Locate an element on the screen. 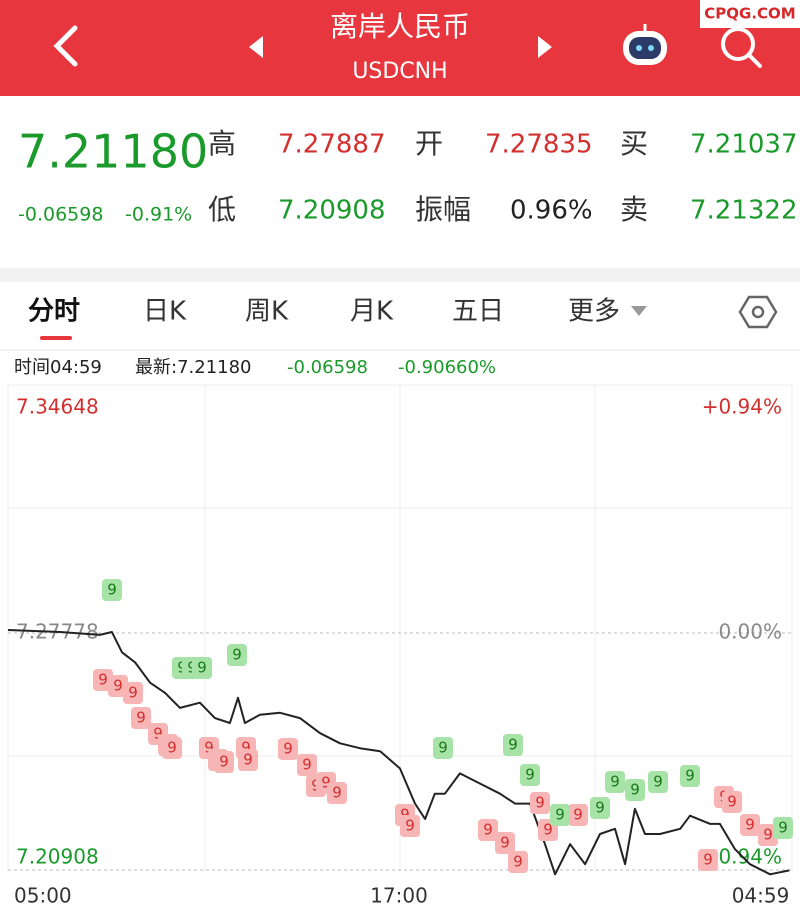 This screenshot has width=800, height=916. field-label: 低 is located at coordinates (222, 209).